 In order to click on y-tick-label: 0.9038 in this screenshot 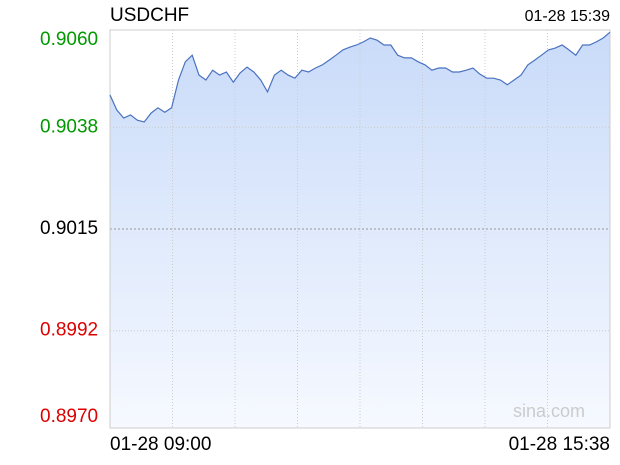, I will do `click(69, 126)`.